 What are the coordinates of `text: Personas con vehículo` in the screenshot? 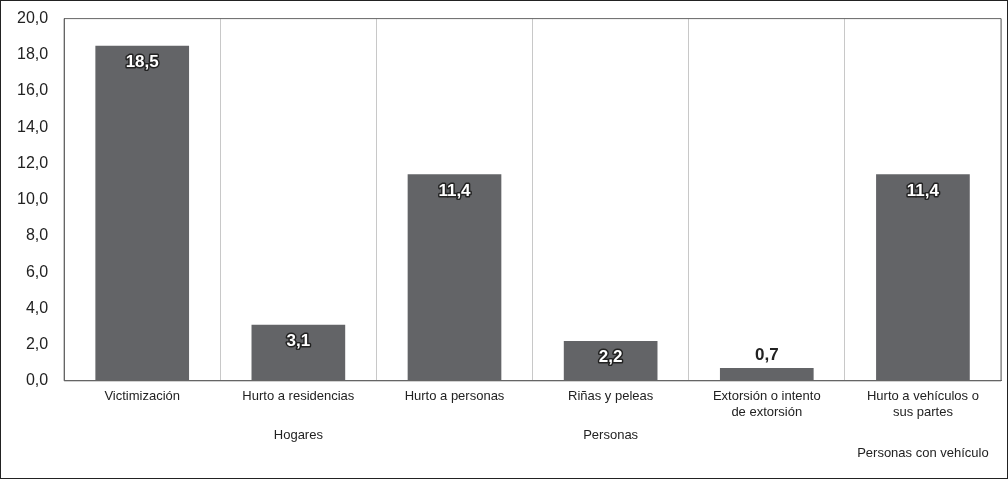 It's located at (923, 452).